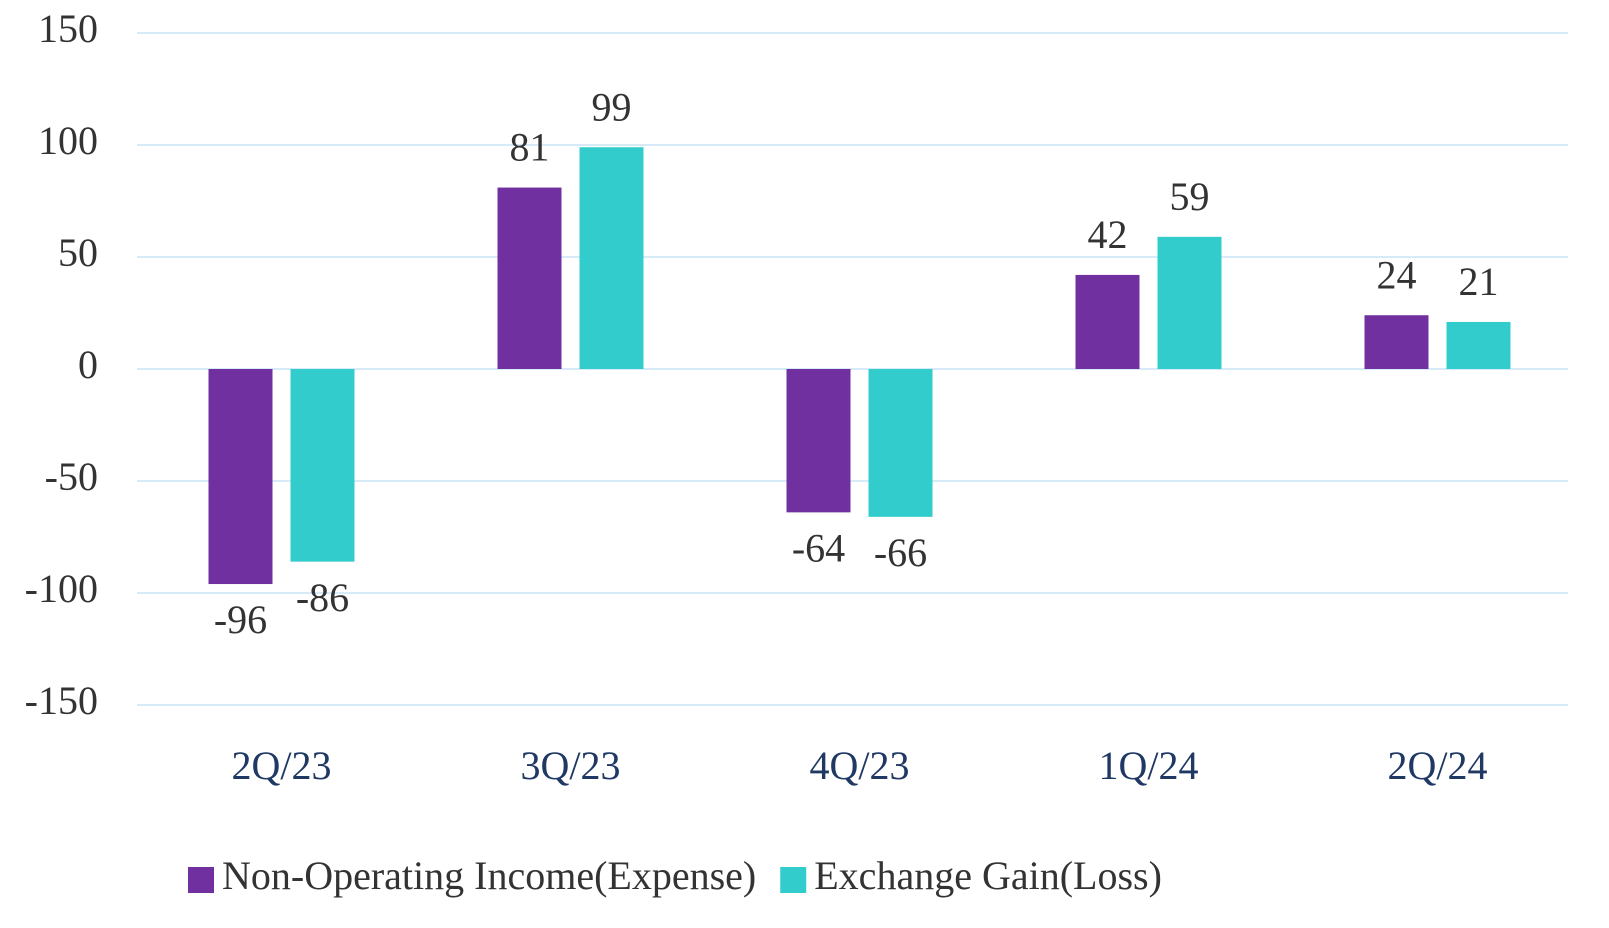 This screenshot has width=1609, height=928. I want to click on data-label: 42, so click(1108, 234).